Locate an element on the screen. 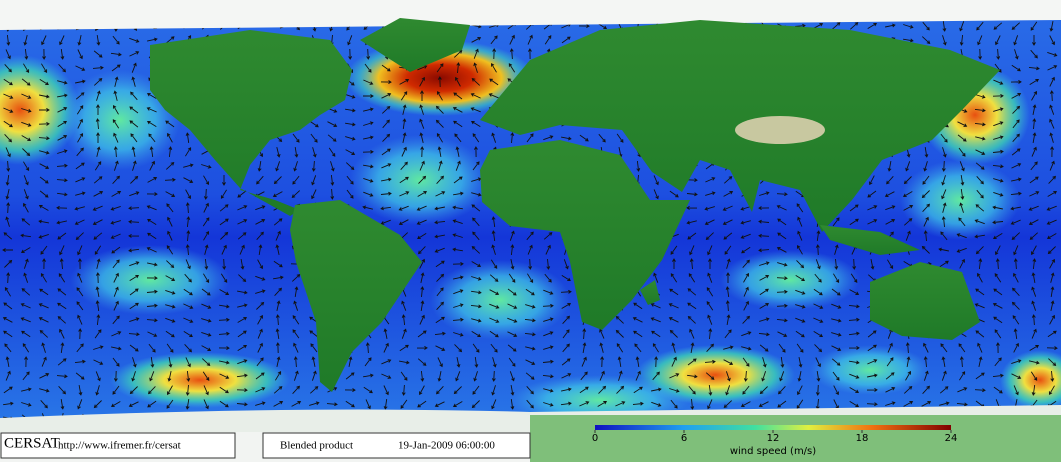 The height and width of the screenshot is (467, 1061). logo: CERSAT is located at coordinates (32, 443).